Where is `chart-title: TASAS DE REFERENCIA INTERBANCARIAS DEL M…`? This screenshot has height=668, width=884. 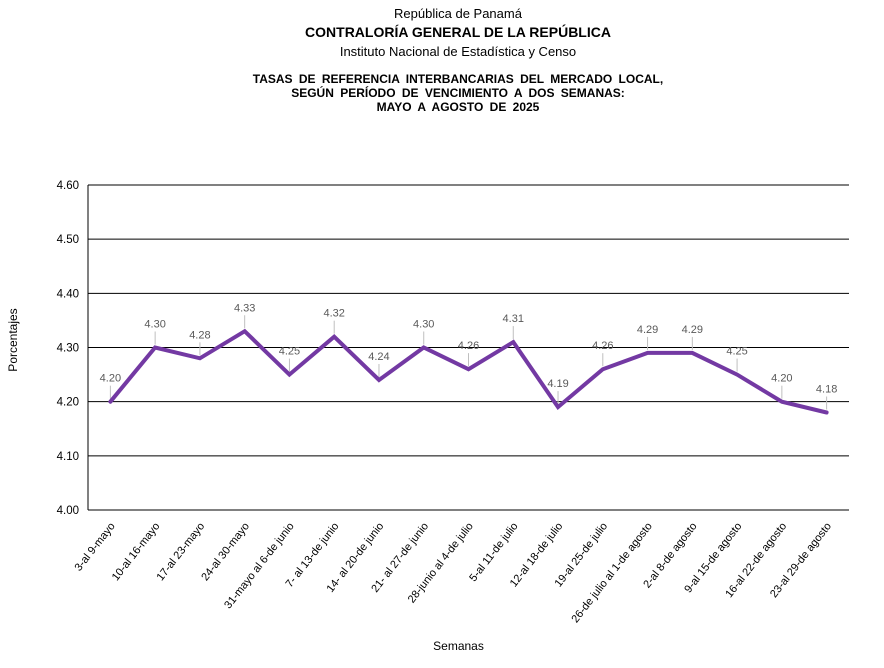
chart-title: TASAS DE REFERENCIA INTERBANCARIAS DEL M… is located at coordinates (450, 93).